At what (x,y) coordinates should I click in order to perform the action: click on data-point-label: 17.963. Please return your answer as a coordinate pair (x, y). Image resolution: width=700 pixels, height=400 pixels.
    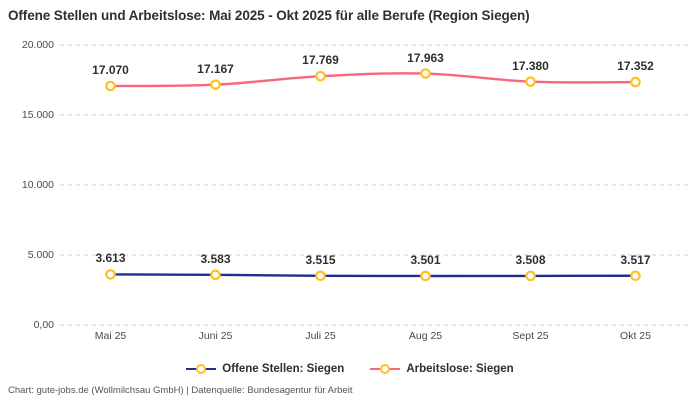
    Looking at the image, I should click on (425, 57).